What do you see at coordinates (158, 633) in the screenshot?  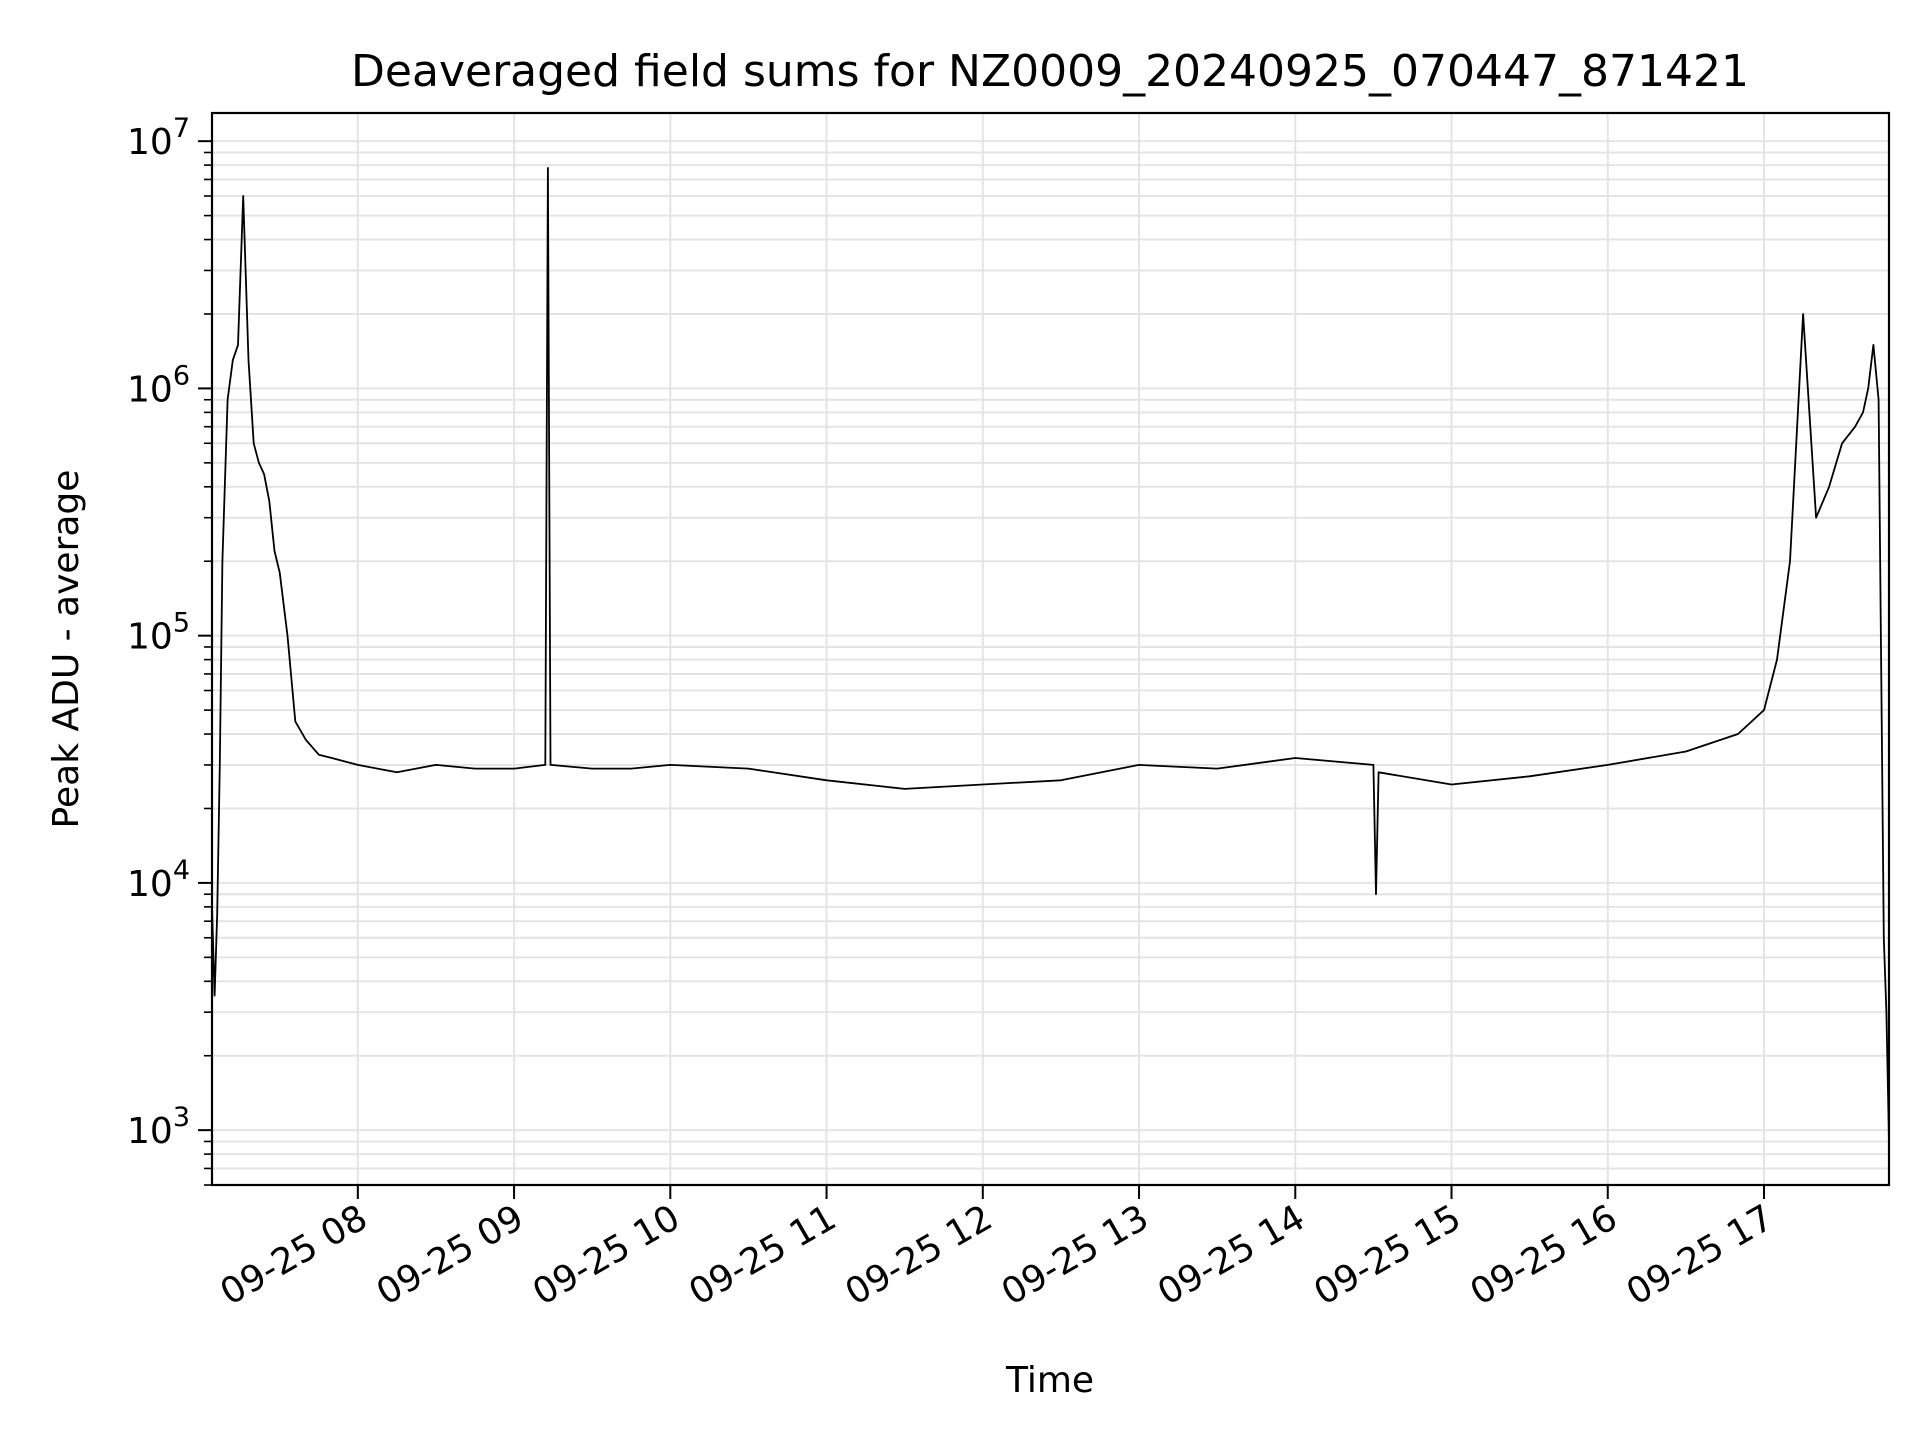 I see `y-tick-label: 10⁵` at bounding box center [158, 633].